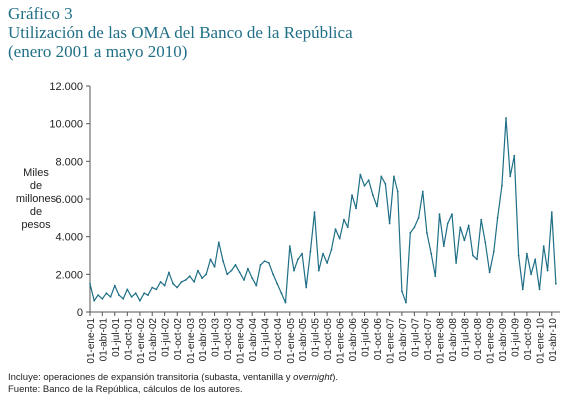  What do you see at coordinates (40, 13) in the screenshot?
I see `chart-label: Gráfico 3` at bounding box center [40, 13].